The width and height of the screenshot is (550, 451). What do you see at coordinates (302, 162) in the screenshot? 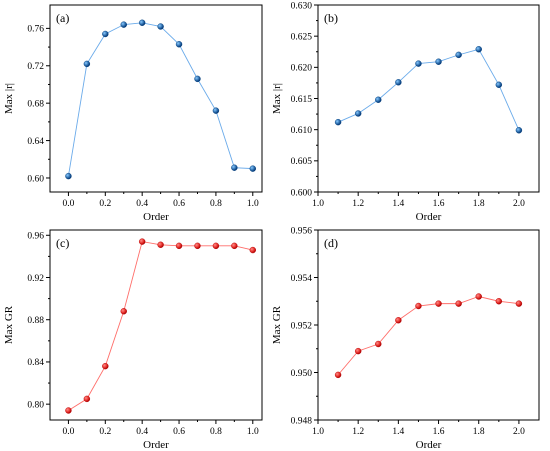
I see `y-tick-label: 0.605` at bounding box center [302, 162].